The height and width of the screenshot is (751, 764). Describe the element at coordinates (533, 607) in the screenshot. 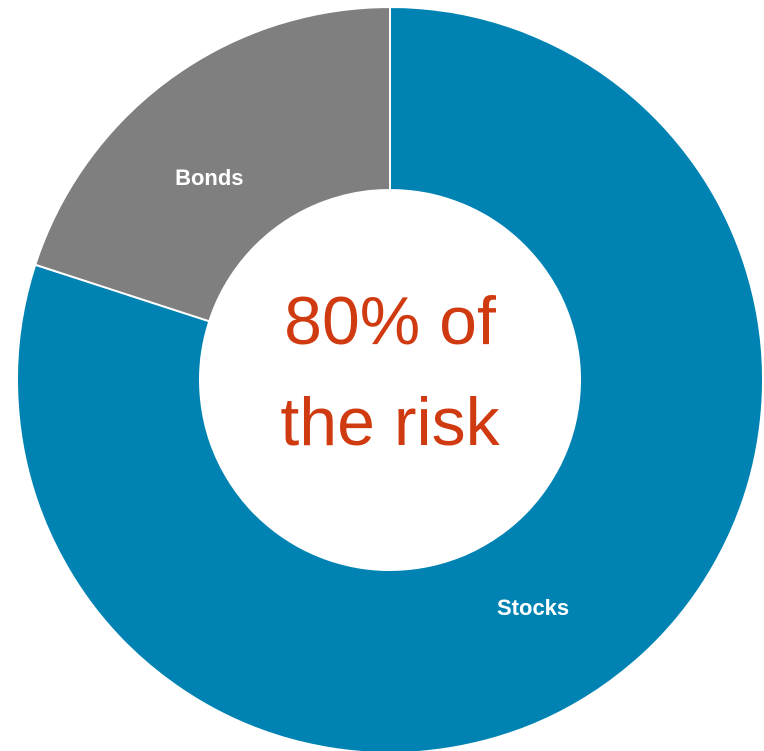

I see `slice-label-stocks: Stocks` at that location.